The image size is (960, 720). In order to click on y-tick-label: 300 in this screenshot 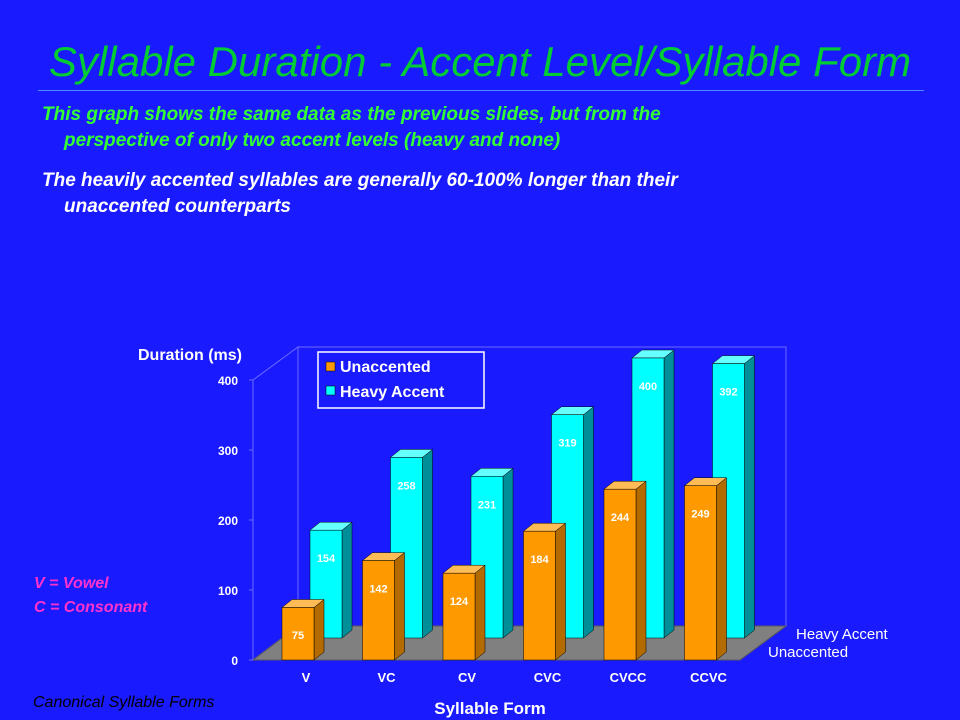, I will do `click(228, 451)`.